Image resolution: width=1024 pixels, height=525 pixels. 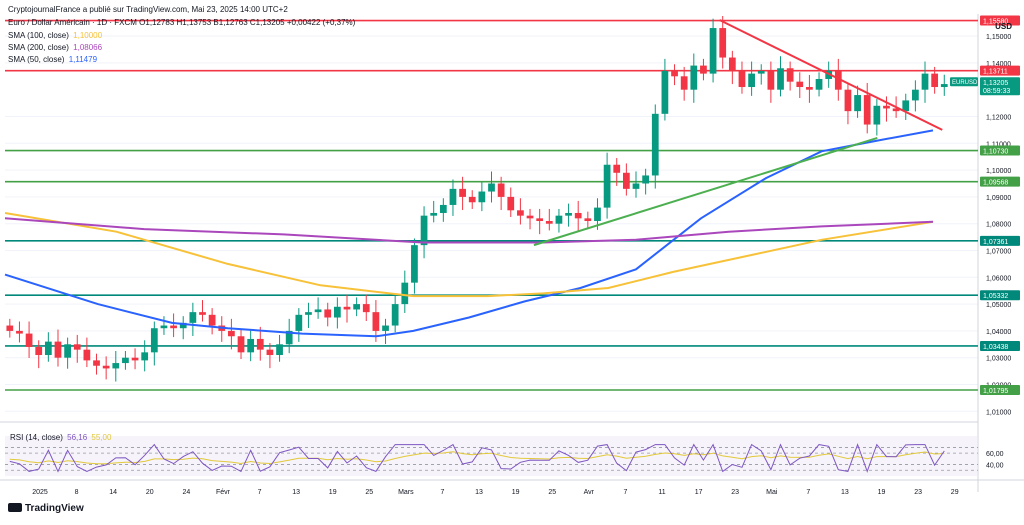 What do you see at coordinates (995, 391) in the screenshot?
I see `price-tag-label: 1,01795` at bounding box center [995, 391].